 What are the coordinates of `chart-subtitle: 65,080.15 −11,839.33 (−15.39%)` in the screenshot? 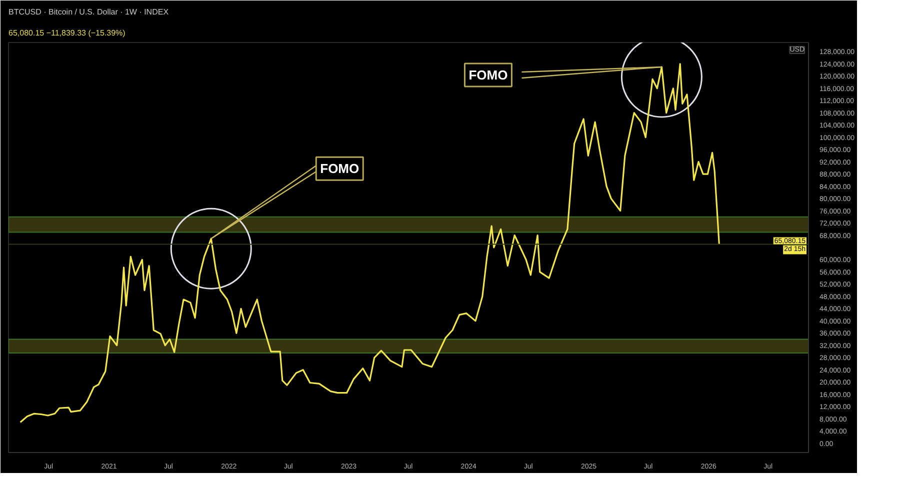 It's located at (67, 33).